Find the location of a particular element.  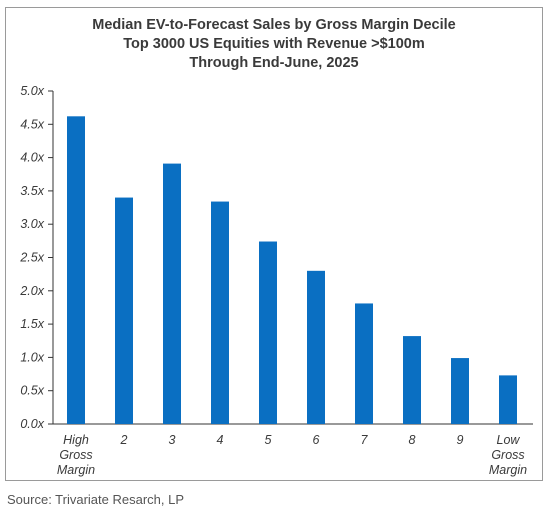

x-tick-label: 9 is located at coordinates (460, 440).